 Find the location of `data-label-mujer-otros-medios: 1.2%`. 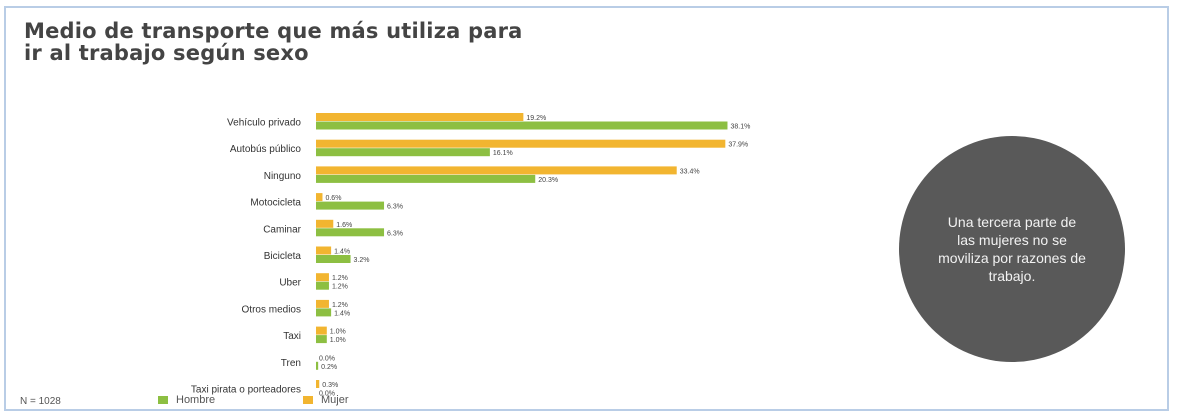

data-label-mujer-otros-medios: 1.2% is located at coordinates (340, 305).